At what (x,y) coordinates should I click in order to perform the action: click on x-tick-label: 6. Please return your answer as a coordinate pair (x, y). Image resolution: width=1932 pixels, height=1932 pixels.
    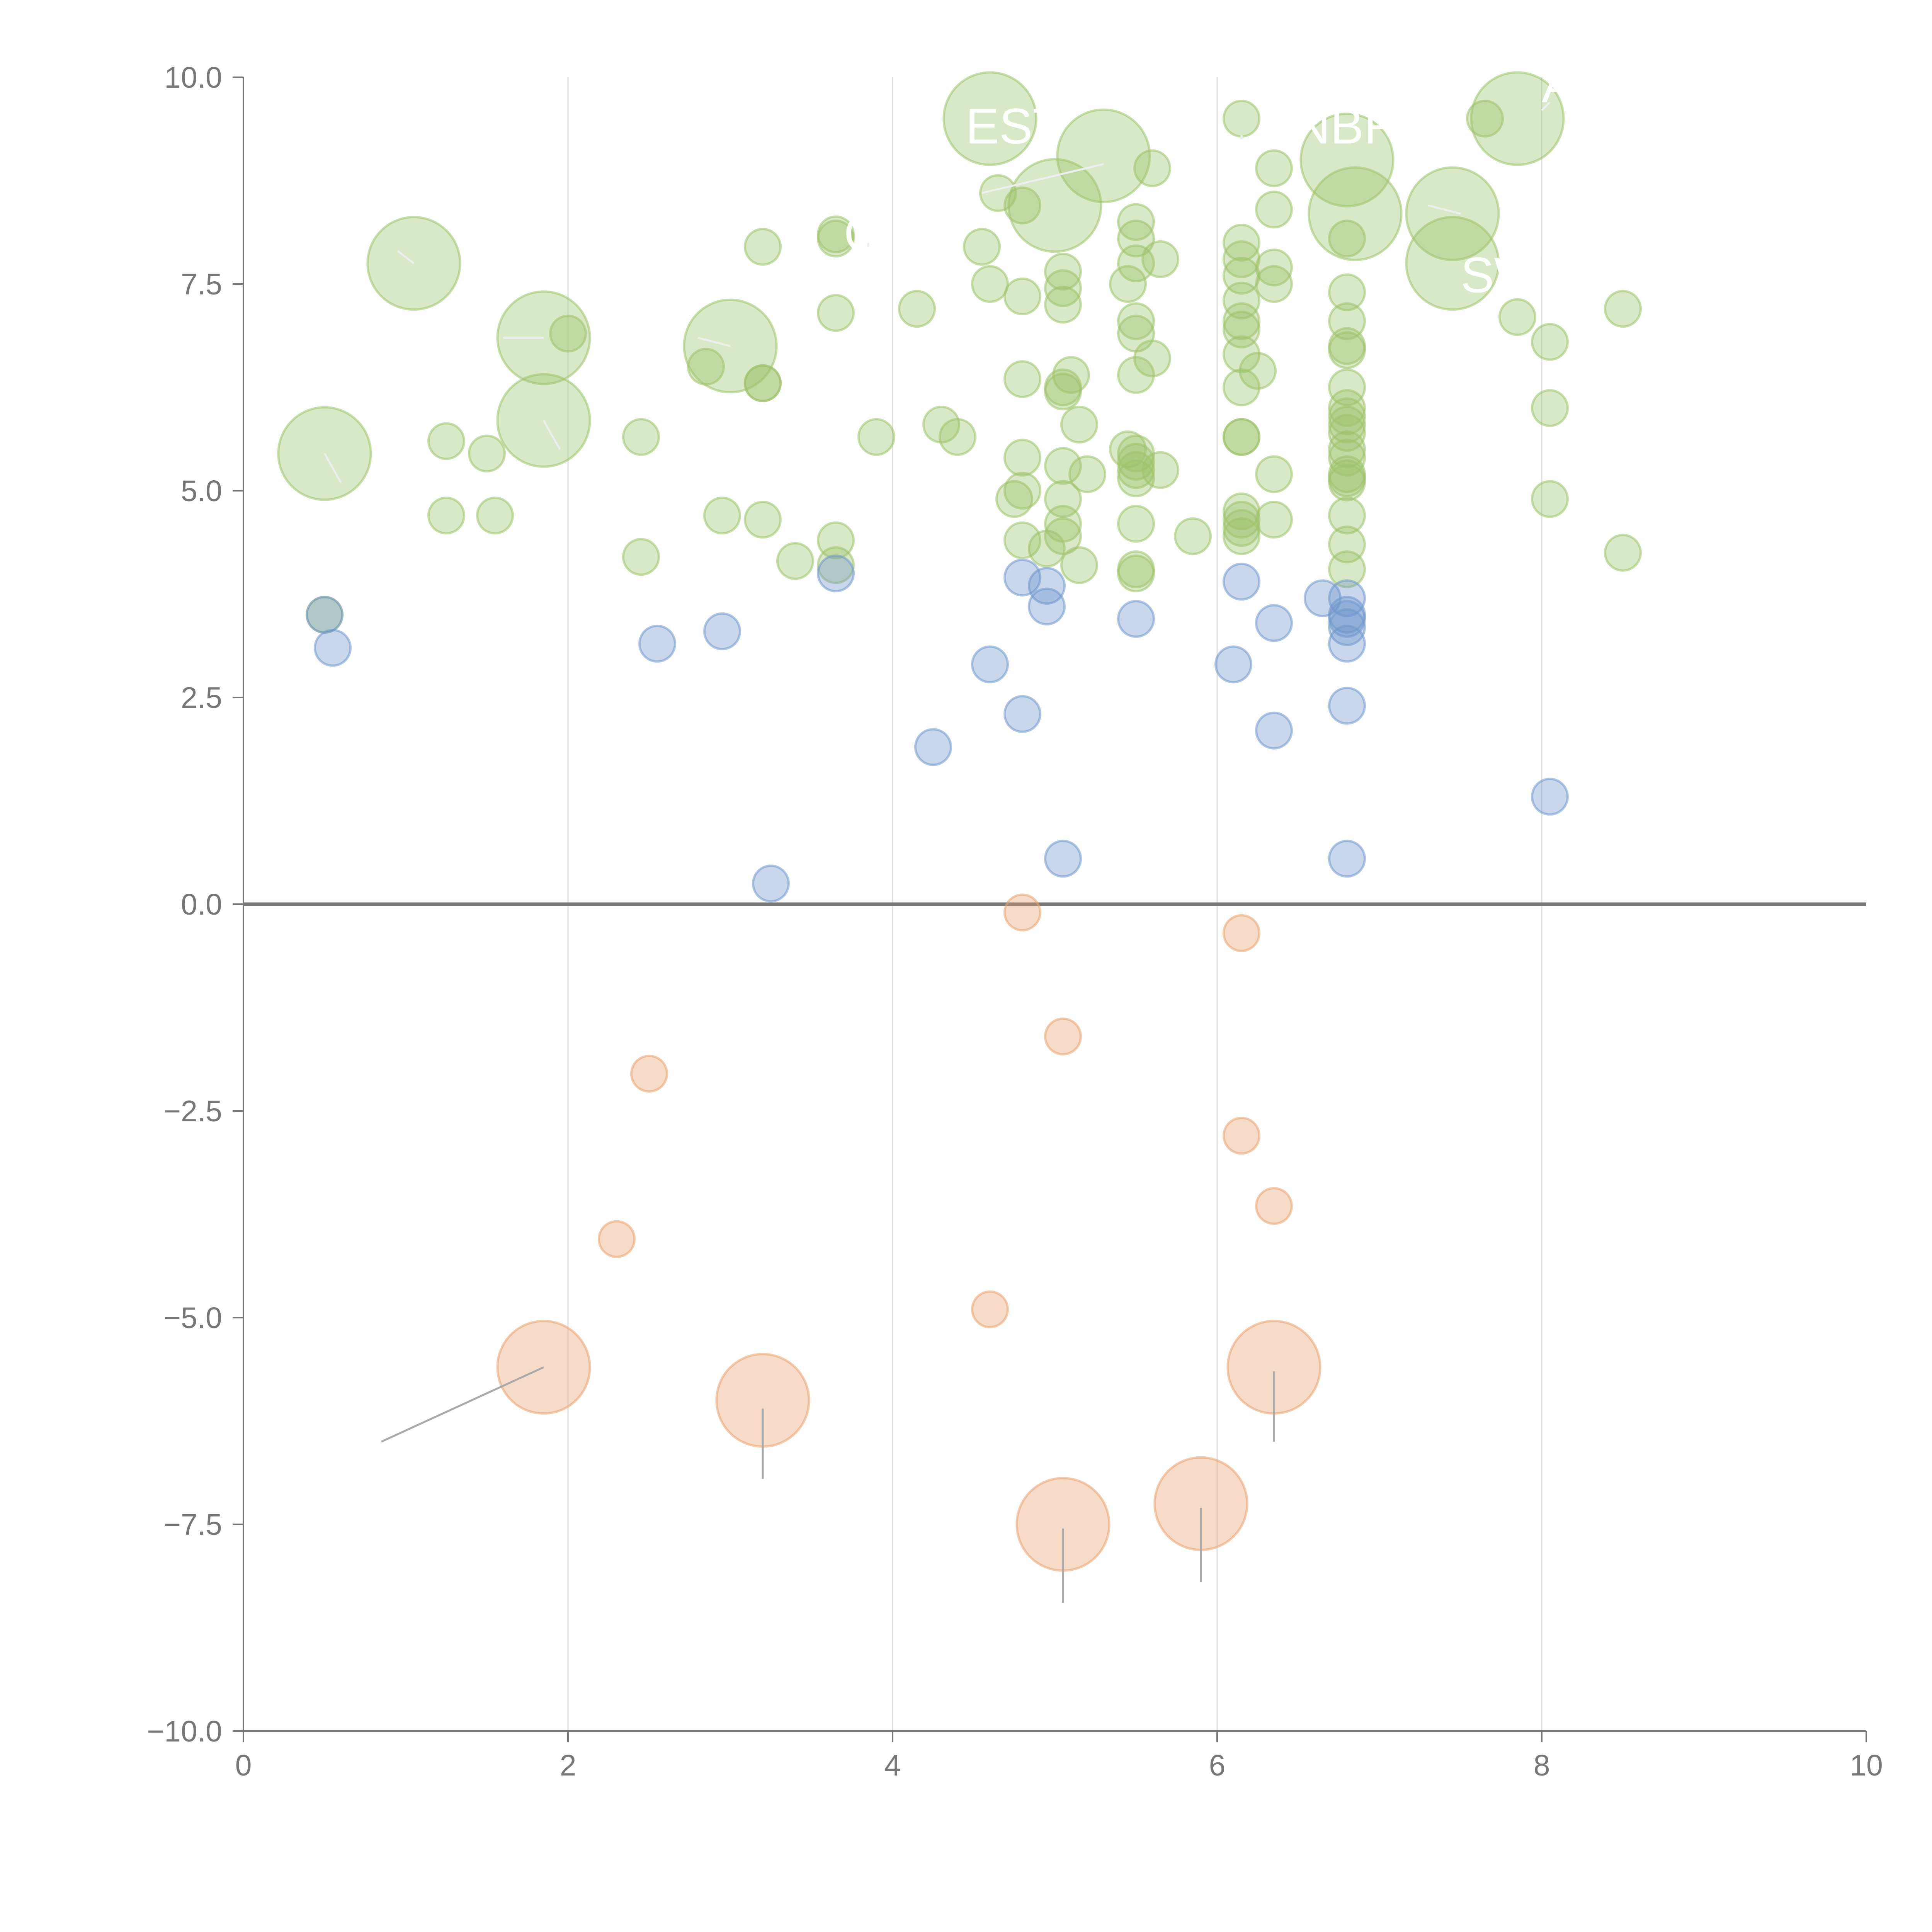
    Looking at the image, I should click on (1218, 1766).